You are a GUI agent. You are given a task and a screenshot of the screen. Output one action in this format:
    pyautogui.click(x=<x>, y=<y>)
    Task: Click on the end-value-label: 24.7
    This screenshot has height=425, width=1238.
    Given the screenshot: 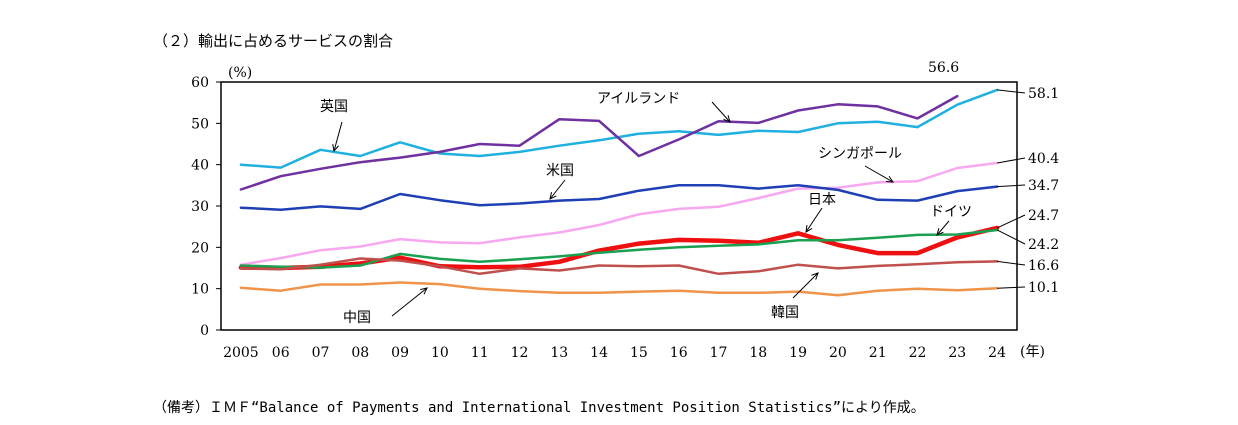 What is the action you would take?
    pyautogui.click(x=1043, y=216)
    